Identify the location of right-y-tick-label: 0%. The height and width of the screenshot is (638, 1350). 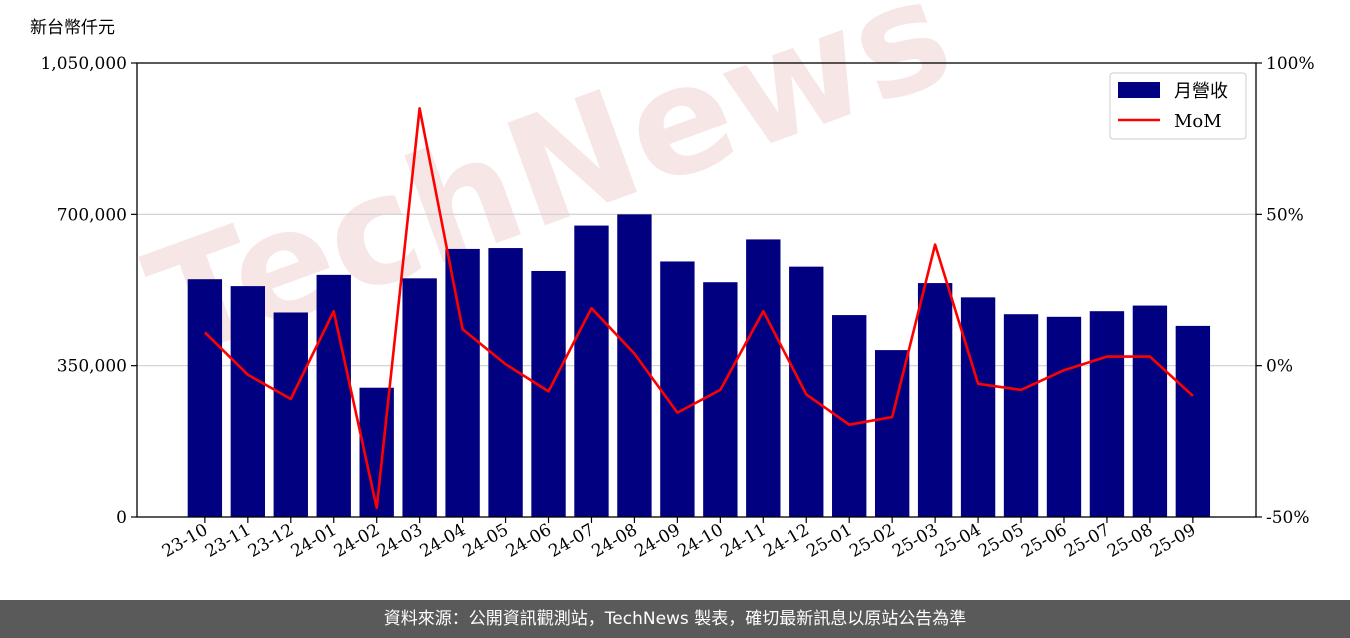
(1279, 367).